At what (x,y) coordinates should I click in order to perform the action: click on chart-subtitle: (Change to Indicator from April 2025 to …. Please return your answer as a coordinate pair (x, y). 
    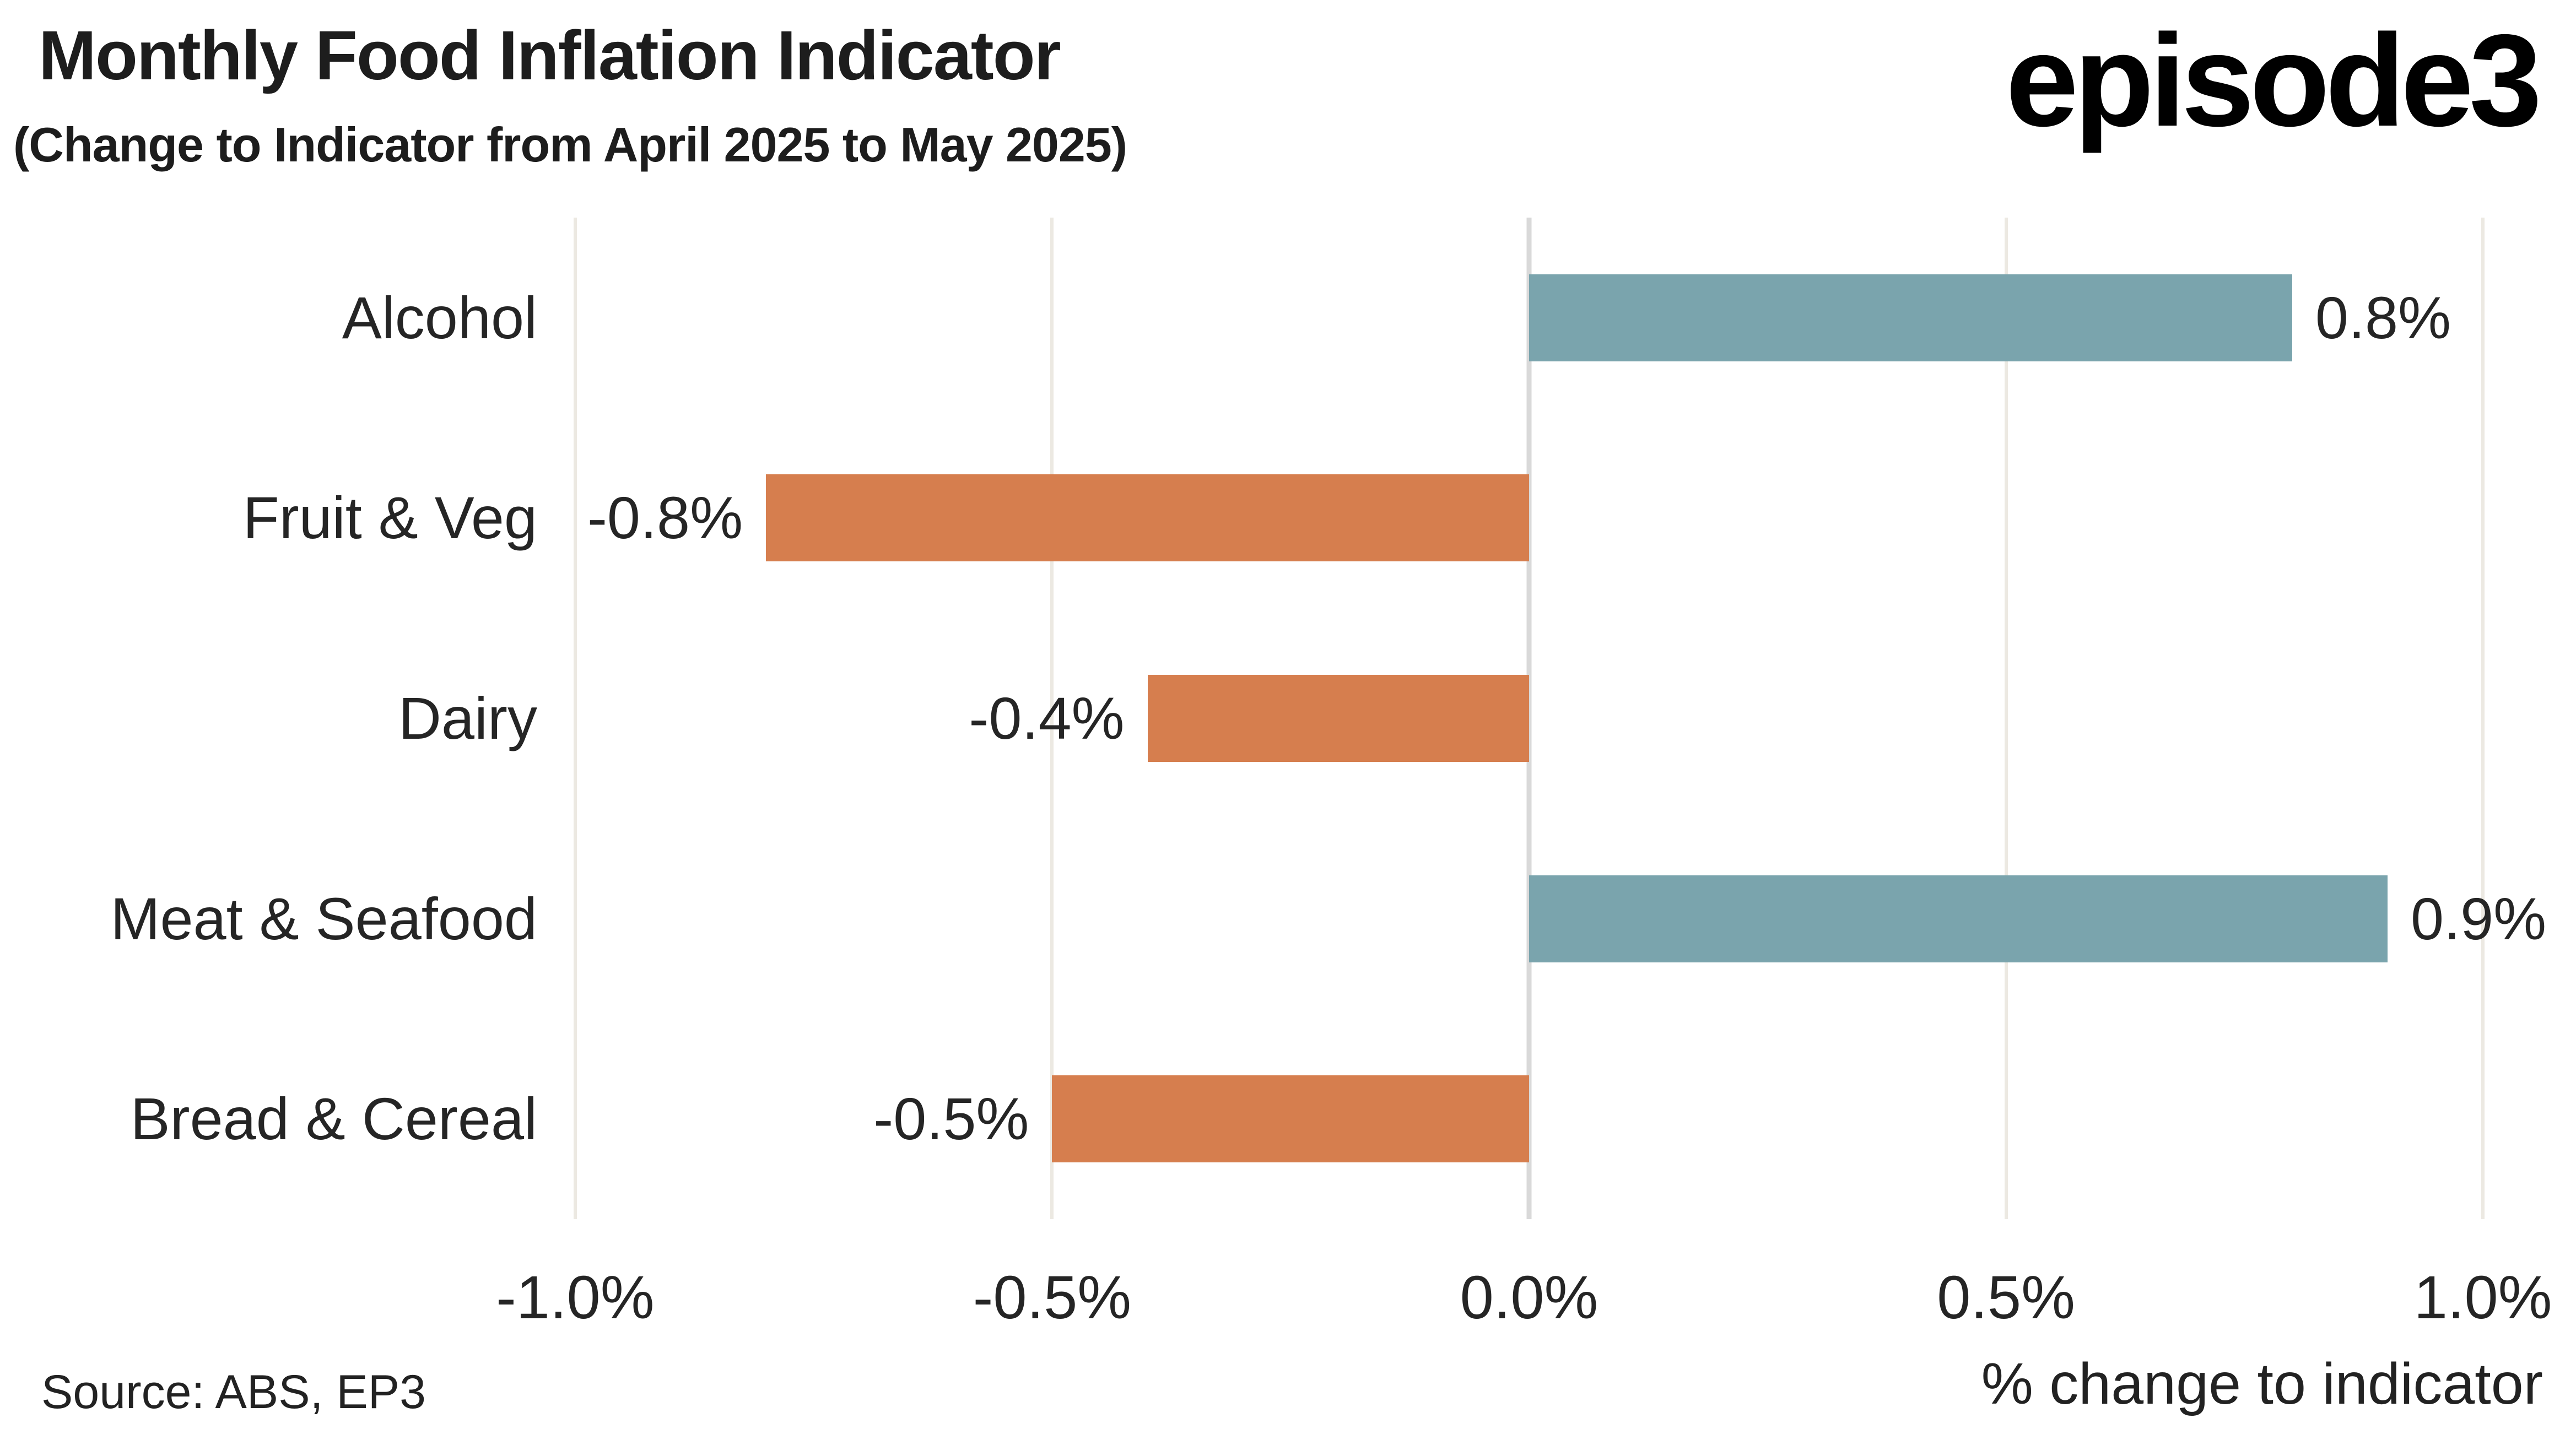
    Looking at the image, I should click on (570, 144).